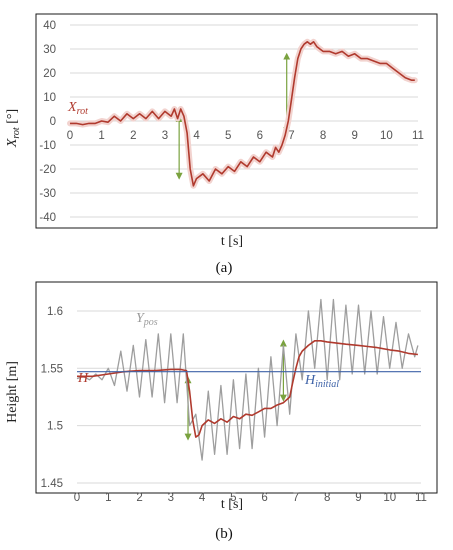 The width and height of the screenshot is (453, 550). What do you see at coordinates (83, 378) in the screenshot?
I see `panel-b-h-label: H` at bounding box center [83, 378].